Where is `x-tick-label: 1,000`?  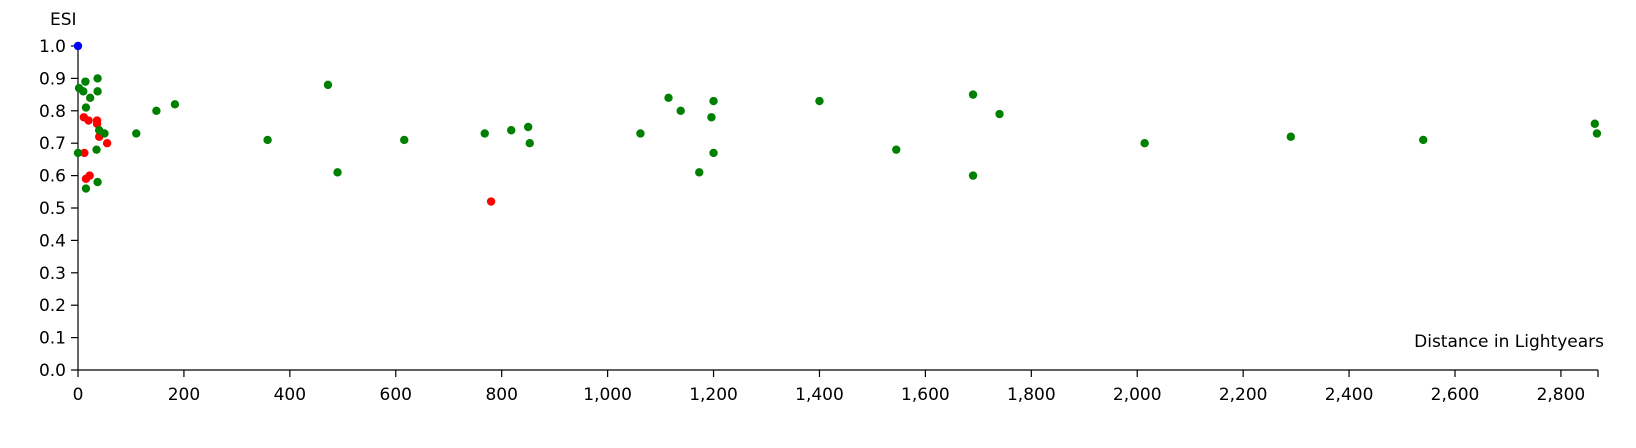 x-tick-label: 1,000 is located at coordinates (607, 395).